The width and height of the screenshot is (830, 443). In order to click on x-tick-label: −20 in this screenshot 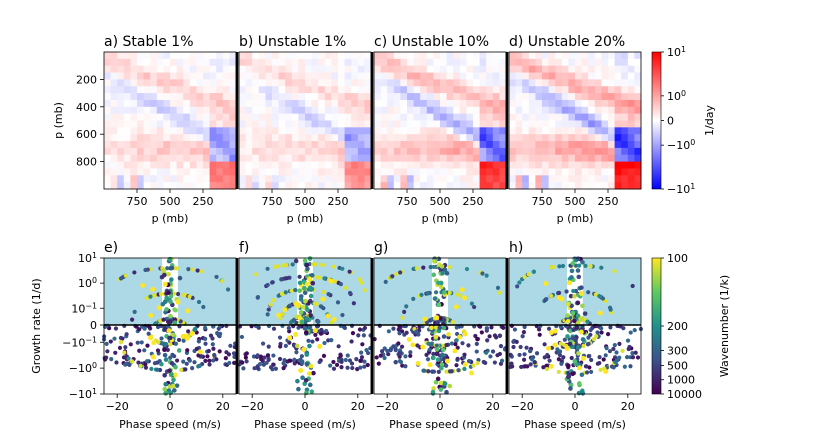, I will do `click(117, 406)`.